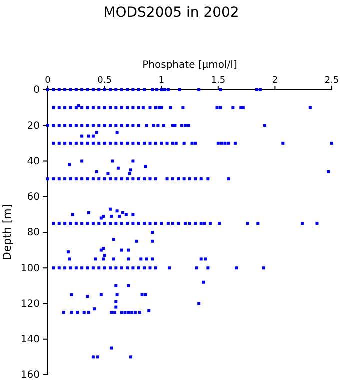 This screenshot has width=343, height=384. What do you see at coordinates (33, 126) in the screenshot?
I see `y-tick-label: 20` at bounding box center [33, 126].